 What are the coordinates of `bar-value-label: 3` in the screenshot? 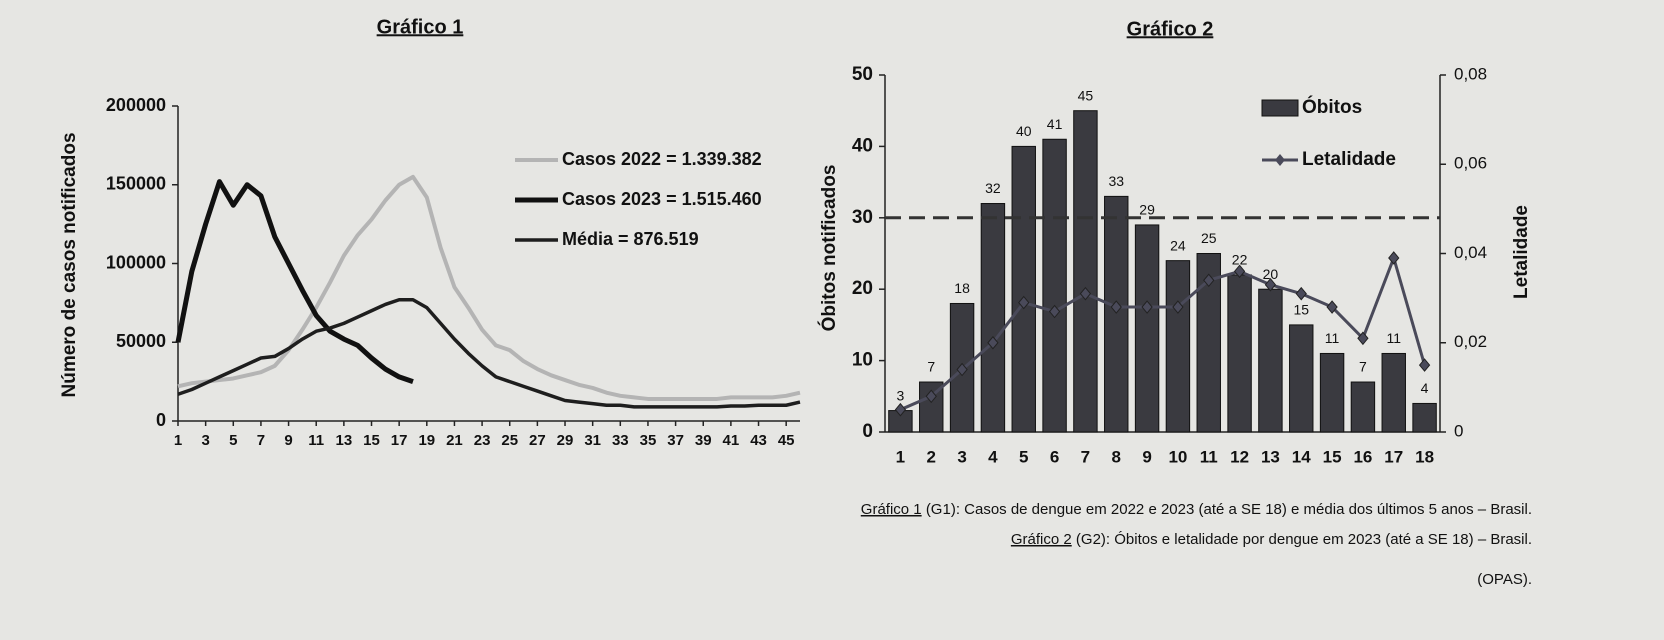 It's located at (901, 395).